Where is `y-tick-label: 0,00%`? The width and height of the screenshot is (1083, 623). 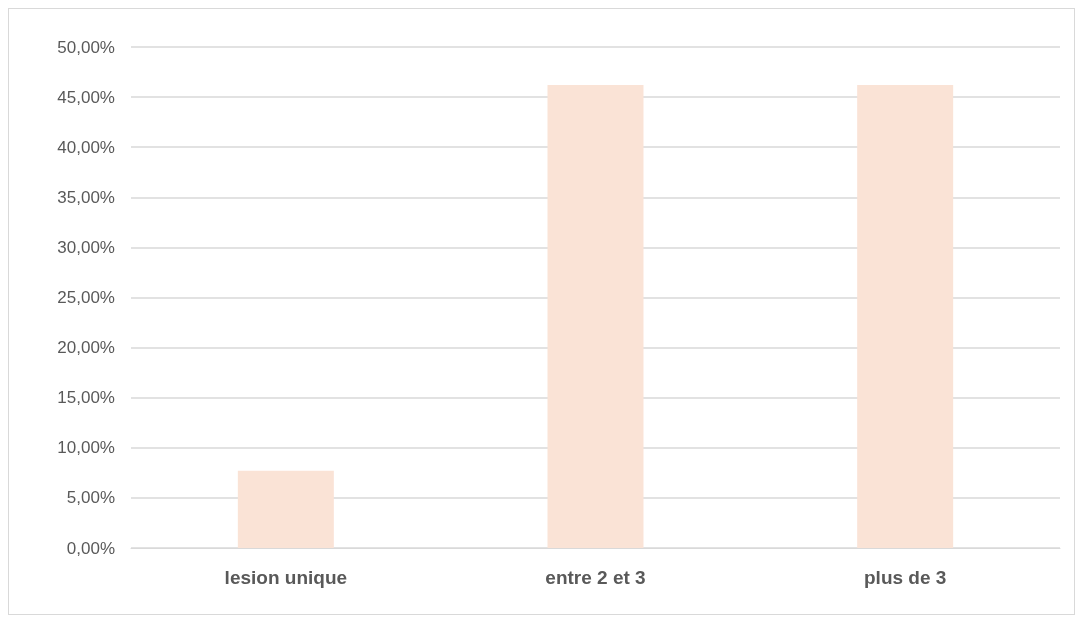 y-tick-label: 0,00% is located at coordinates (90, 548).